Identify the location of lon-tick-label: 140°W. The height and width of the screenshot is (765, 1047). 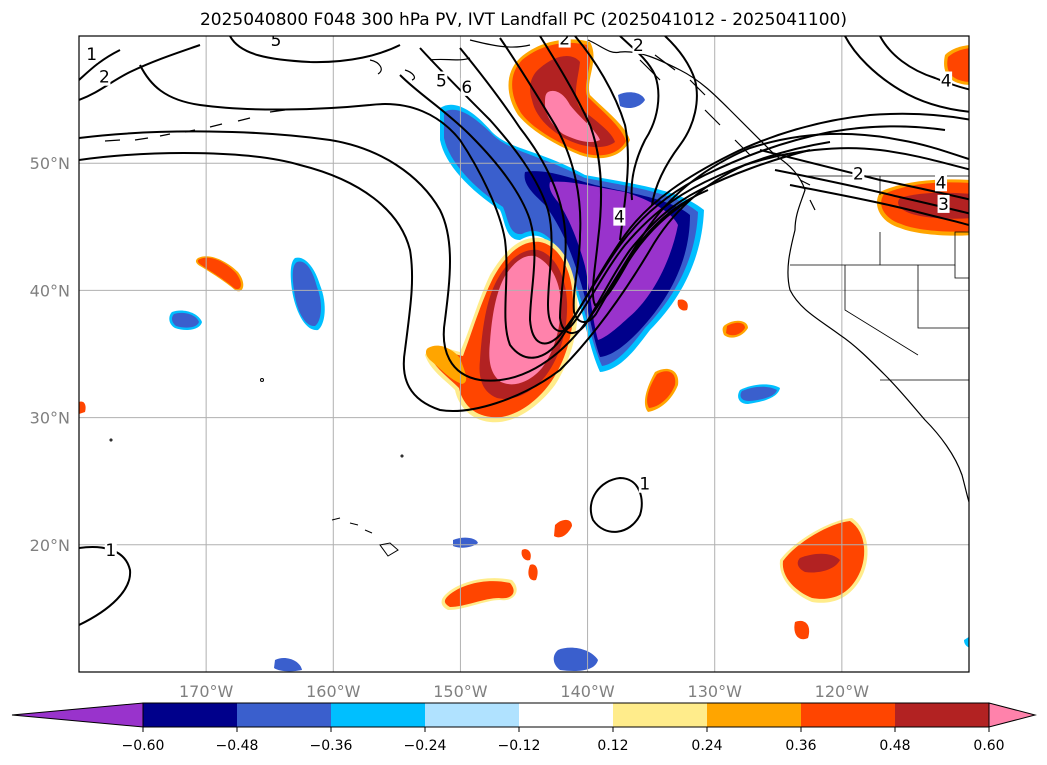
(587, 691).